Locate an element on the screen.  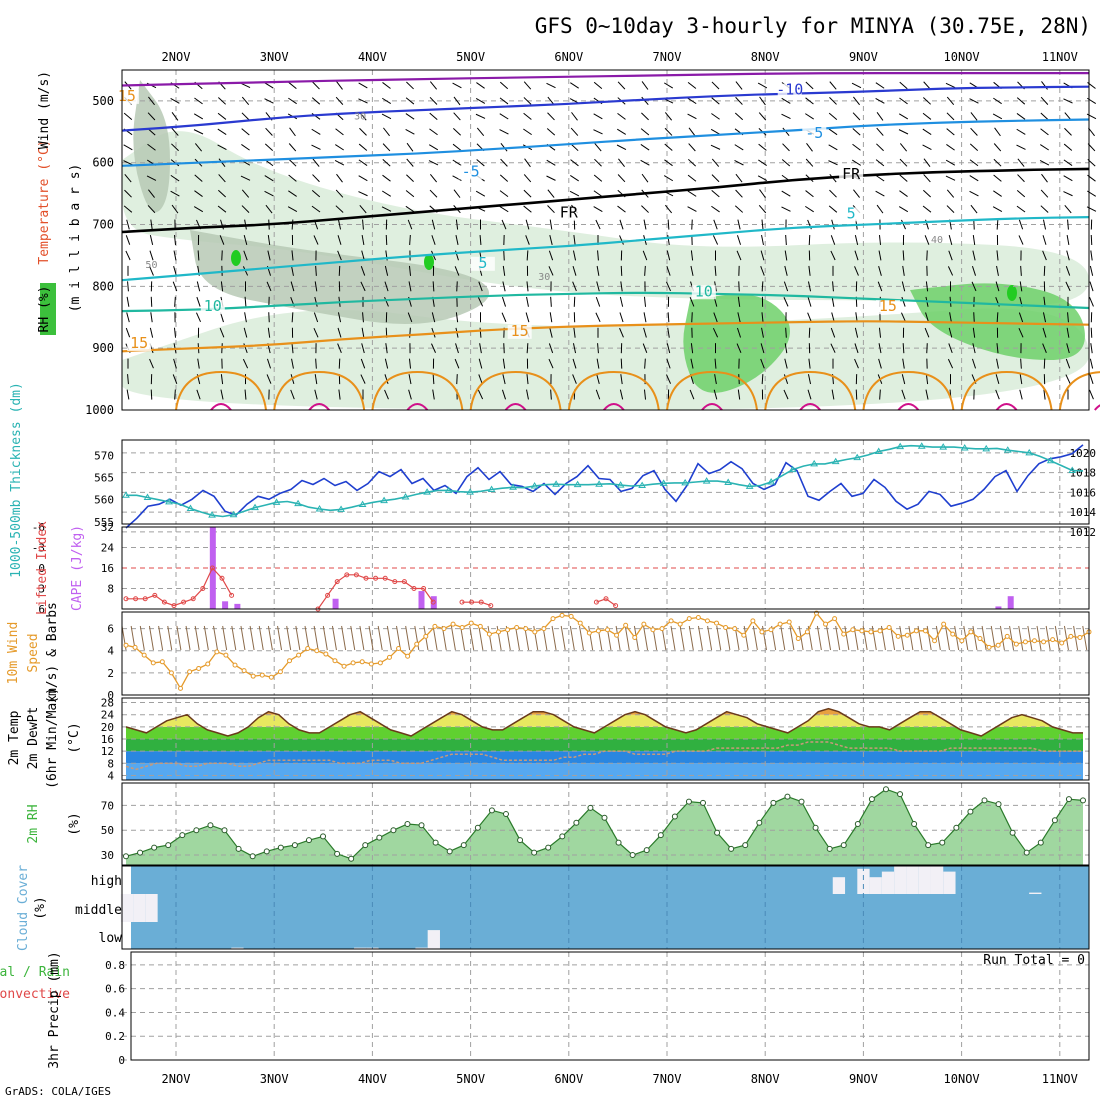
temp-line is located at coordinates (604, 722).